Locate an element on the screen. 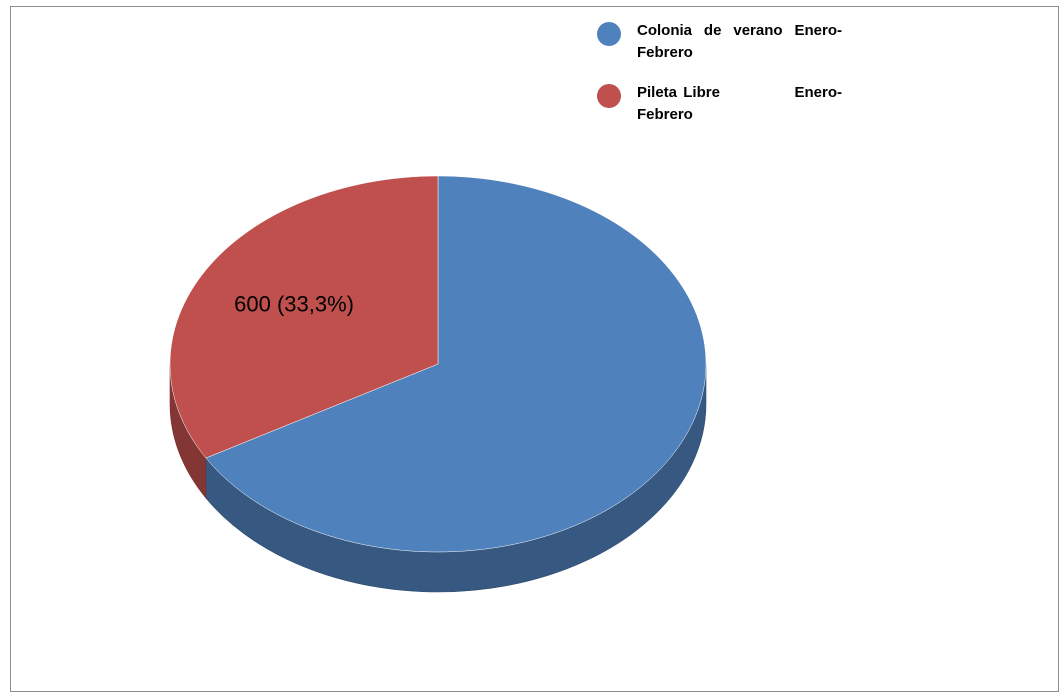 This screenshot has width=1060, height=693. legend-item-pileta: Pileta Libre Enero-Febrero is located at coordinates (727, 104).